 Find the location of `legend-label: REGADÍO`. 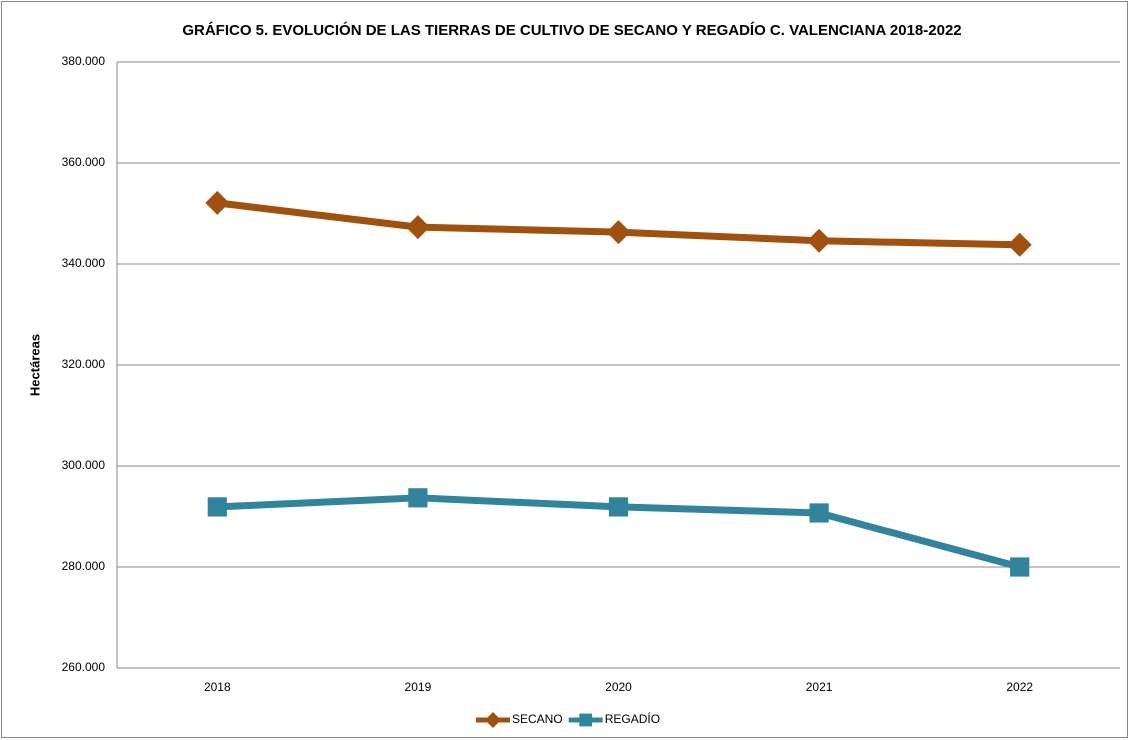

legend-label: REGADÍO is located at coordinates (632, 718).